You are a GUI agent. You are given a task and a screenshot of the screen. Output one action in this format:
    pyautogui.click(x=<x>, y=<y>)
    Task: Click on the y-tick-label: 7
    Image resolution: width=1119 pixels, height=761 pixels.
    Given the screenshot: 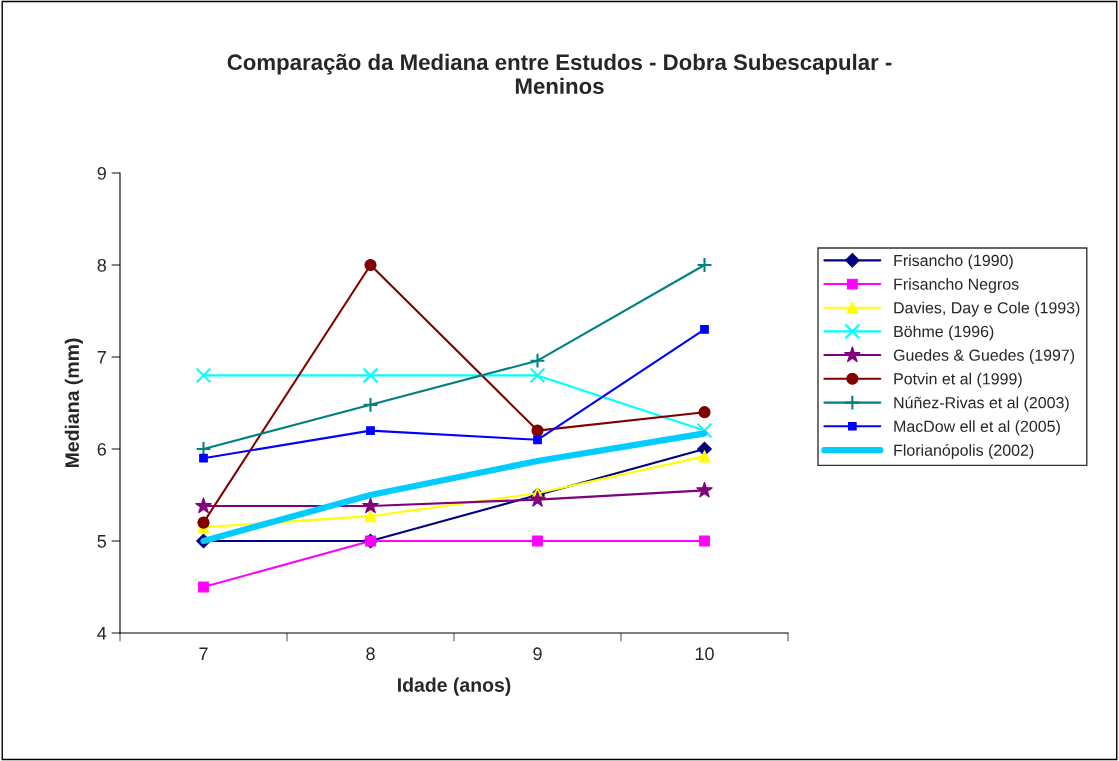 What is the action you would take?
    pyautogui.click(x=101, y=357)
    